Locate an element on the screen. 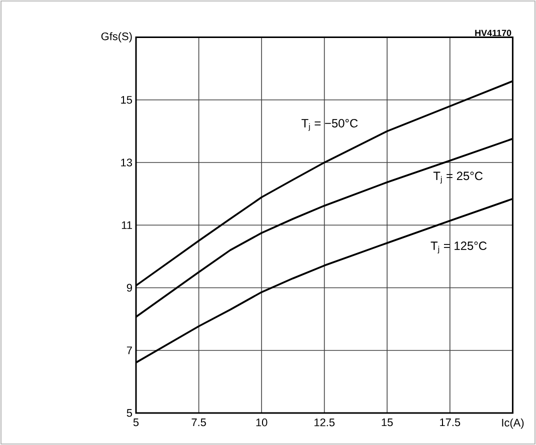 Image resolution: width=536 pixels, height=445 pixels. x-tick-label: 17.5 is located at coordinates (450, 422).